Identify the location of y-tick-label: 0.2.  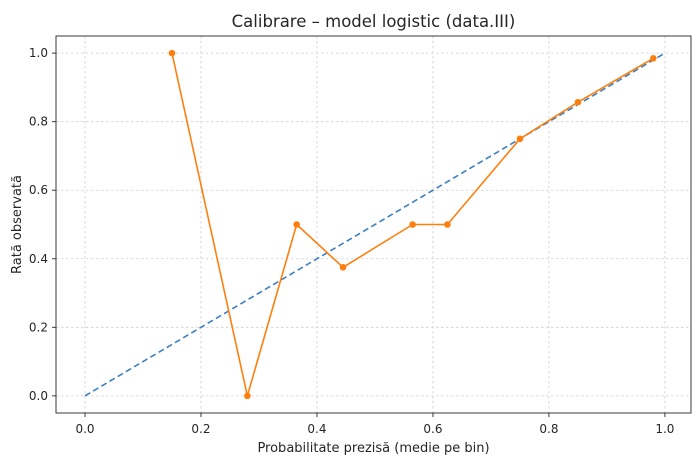
(38, 327).